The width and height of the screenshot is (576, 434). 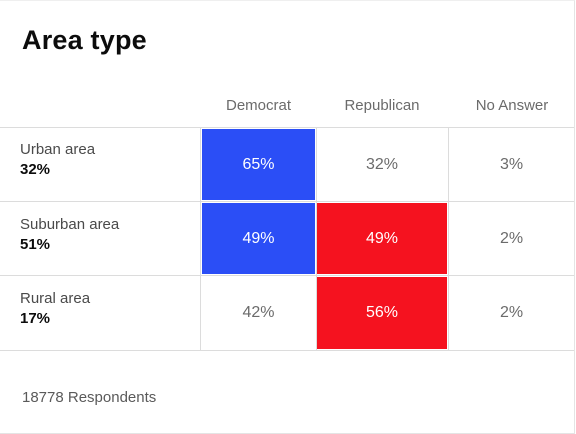 What do you see at coordinates (58, 149) in the screenshot?
I see `area-name: Urban area` at bounding box center [58, 149].